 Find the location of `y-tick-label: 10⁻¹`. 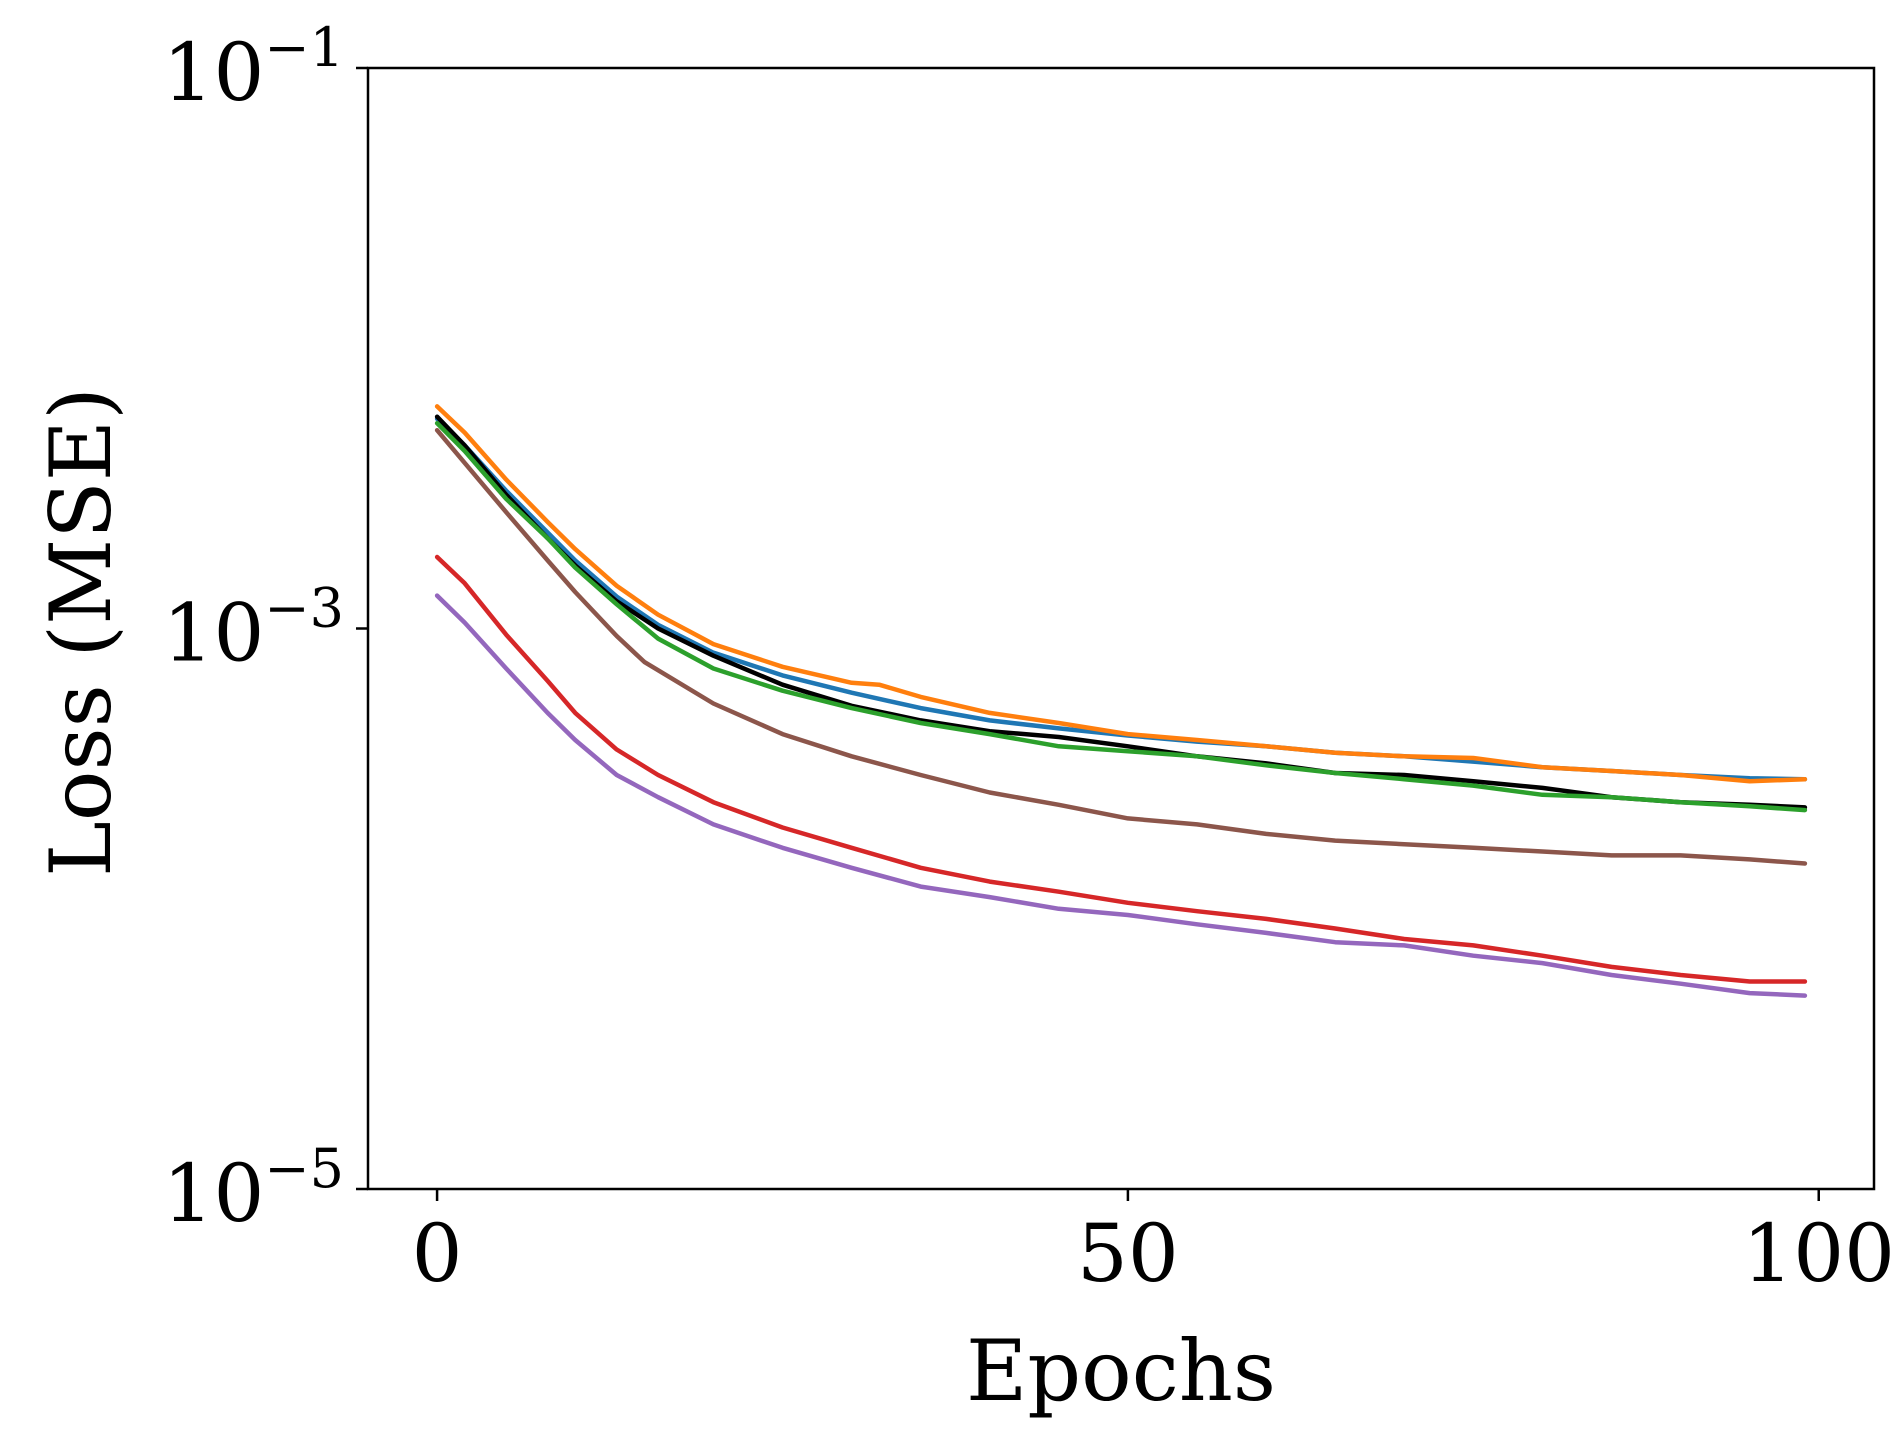

y-tick-label: 10⁻¹ is located at coordinates (253, 67).